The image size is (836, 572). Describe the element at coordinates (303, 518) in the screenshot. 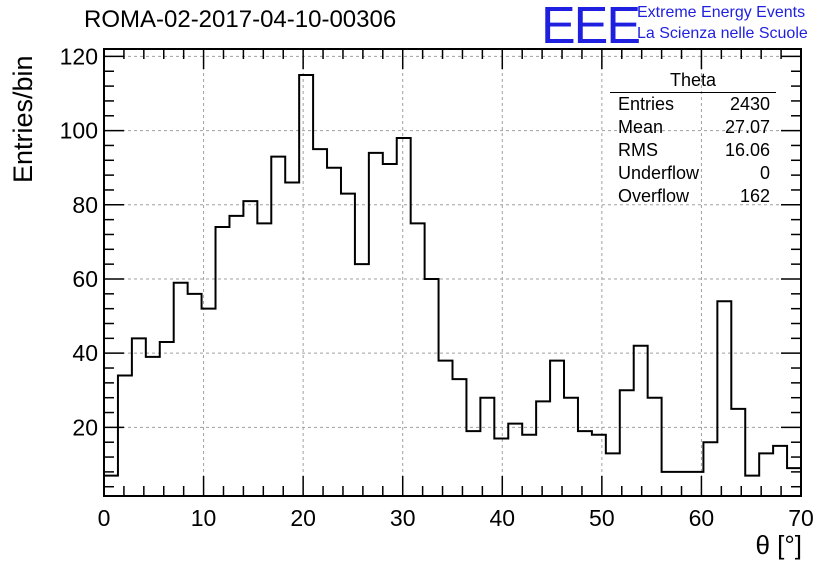

I see `x-tick-label: 20` at that location.